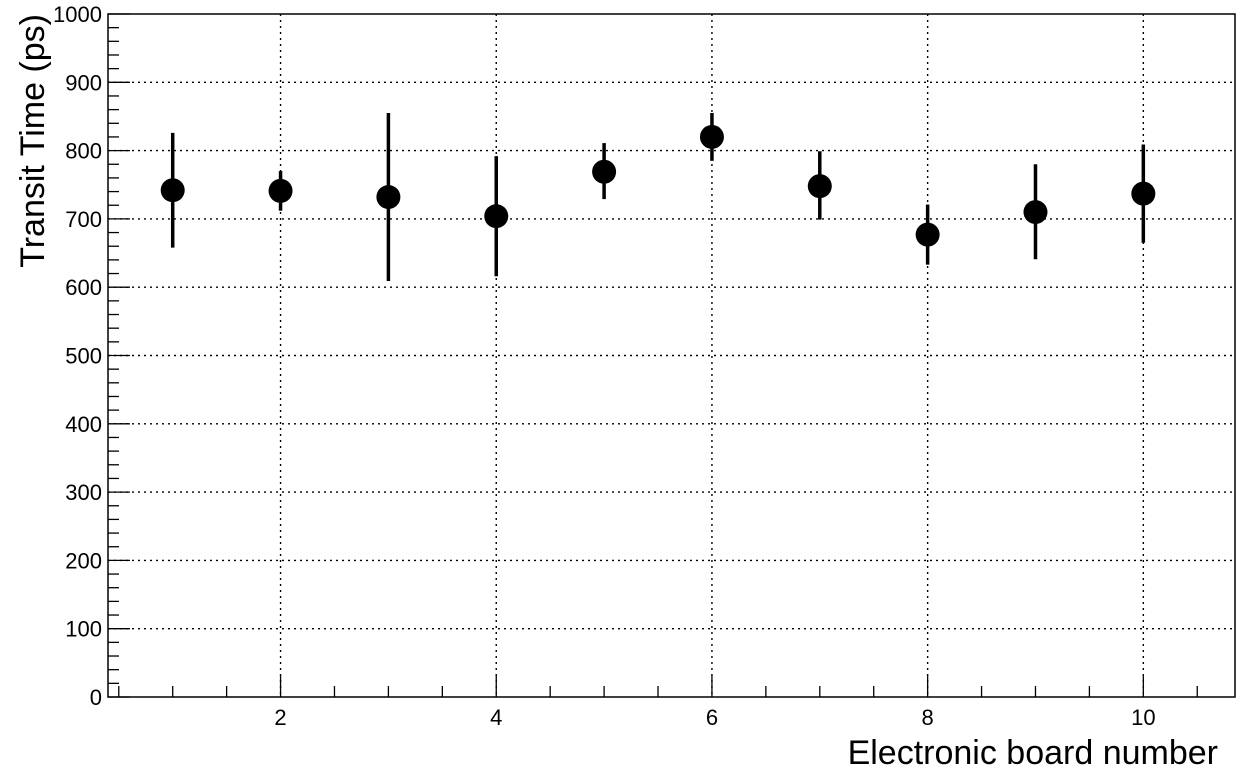 The image size is (1245, 779). What do you see at coordinates (83, 629) in the screenshot?
I see `y-tick-label: 100` at bounding box center [83, 629].